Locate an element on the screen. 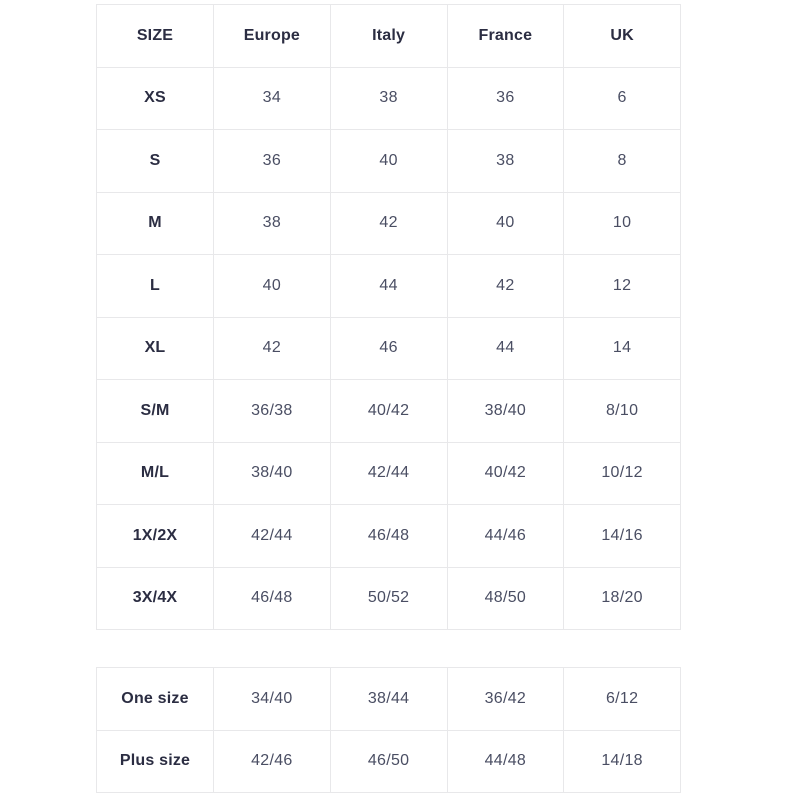 Image resolution: width=800 pixels, height=800 pixels. header-row: SIZE Europe Italy France UK is located at coordinates (388, 36).